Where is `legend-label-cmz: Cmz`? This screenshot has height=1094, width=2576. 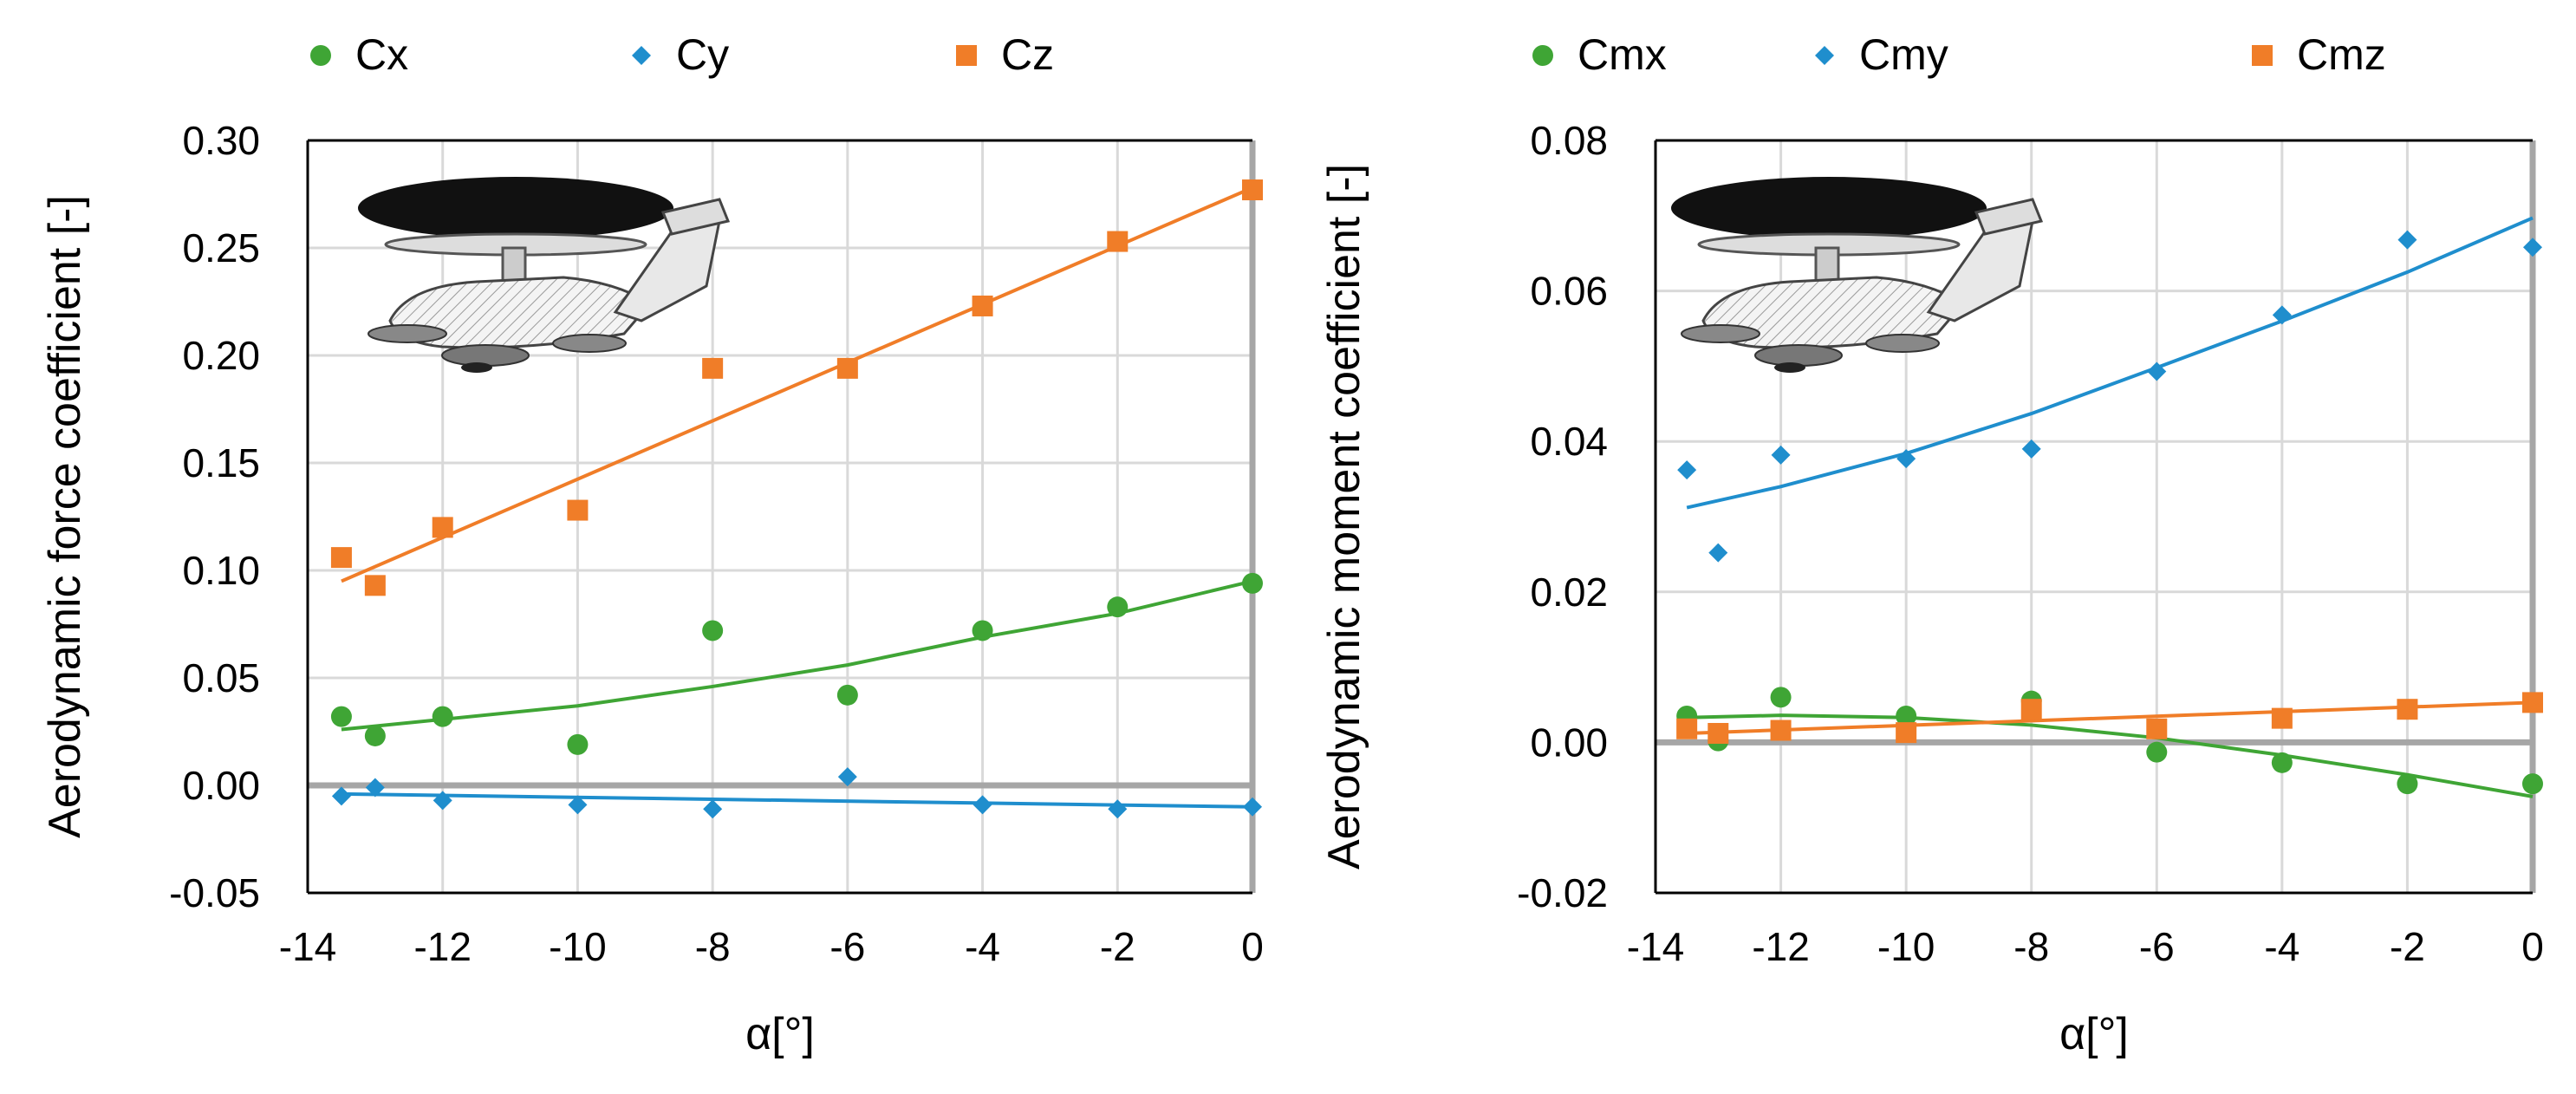 legend-label-cmz: Cmz is located at coordinates (2341, 54).